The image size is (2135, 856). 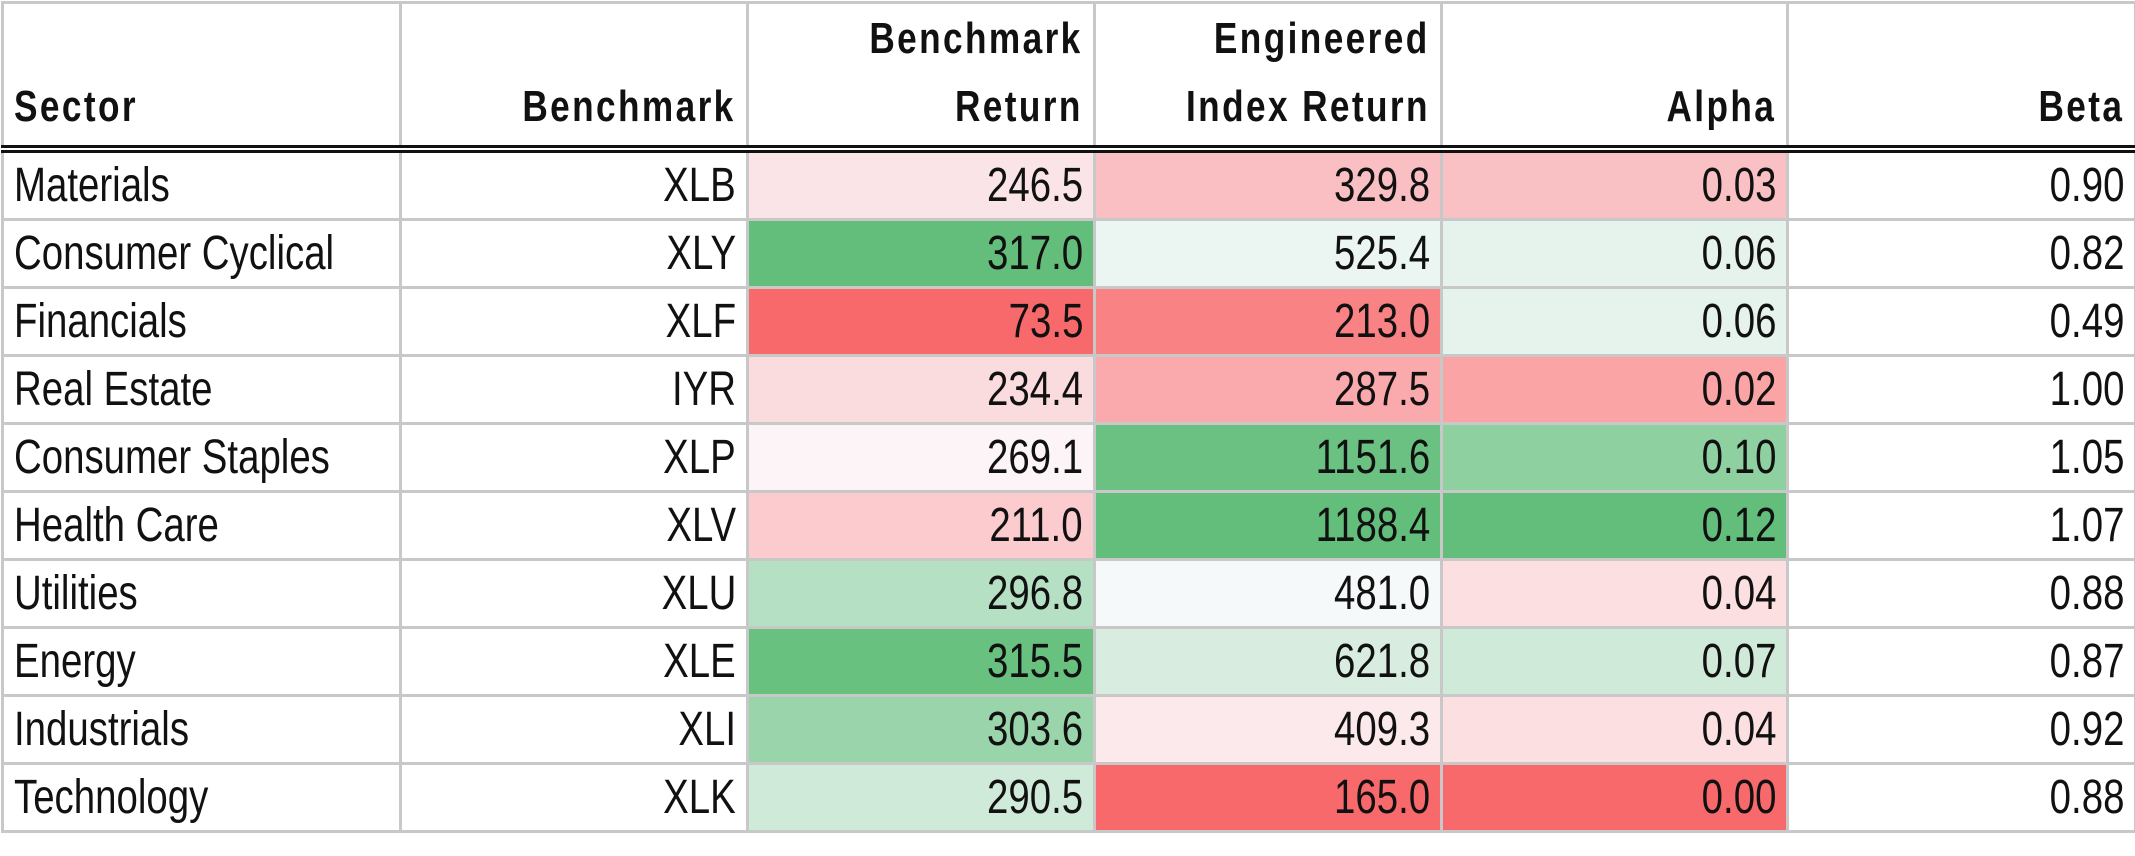 What do you see at coordinates (111, 797) in the screenshot?
I see `cell-text: Technology` at bounding box center [111, 797].